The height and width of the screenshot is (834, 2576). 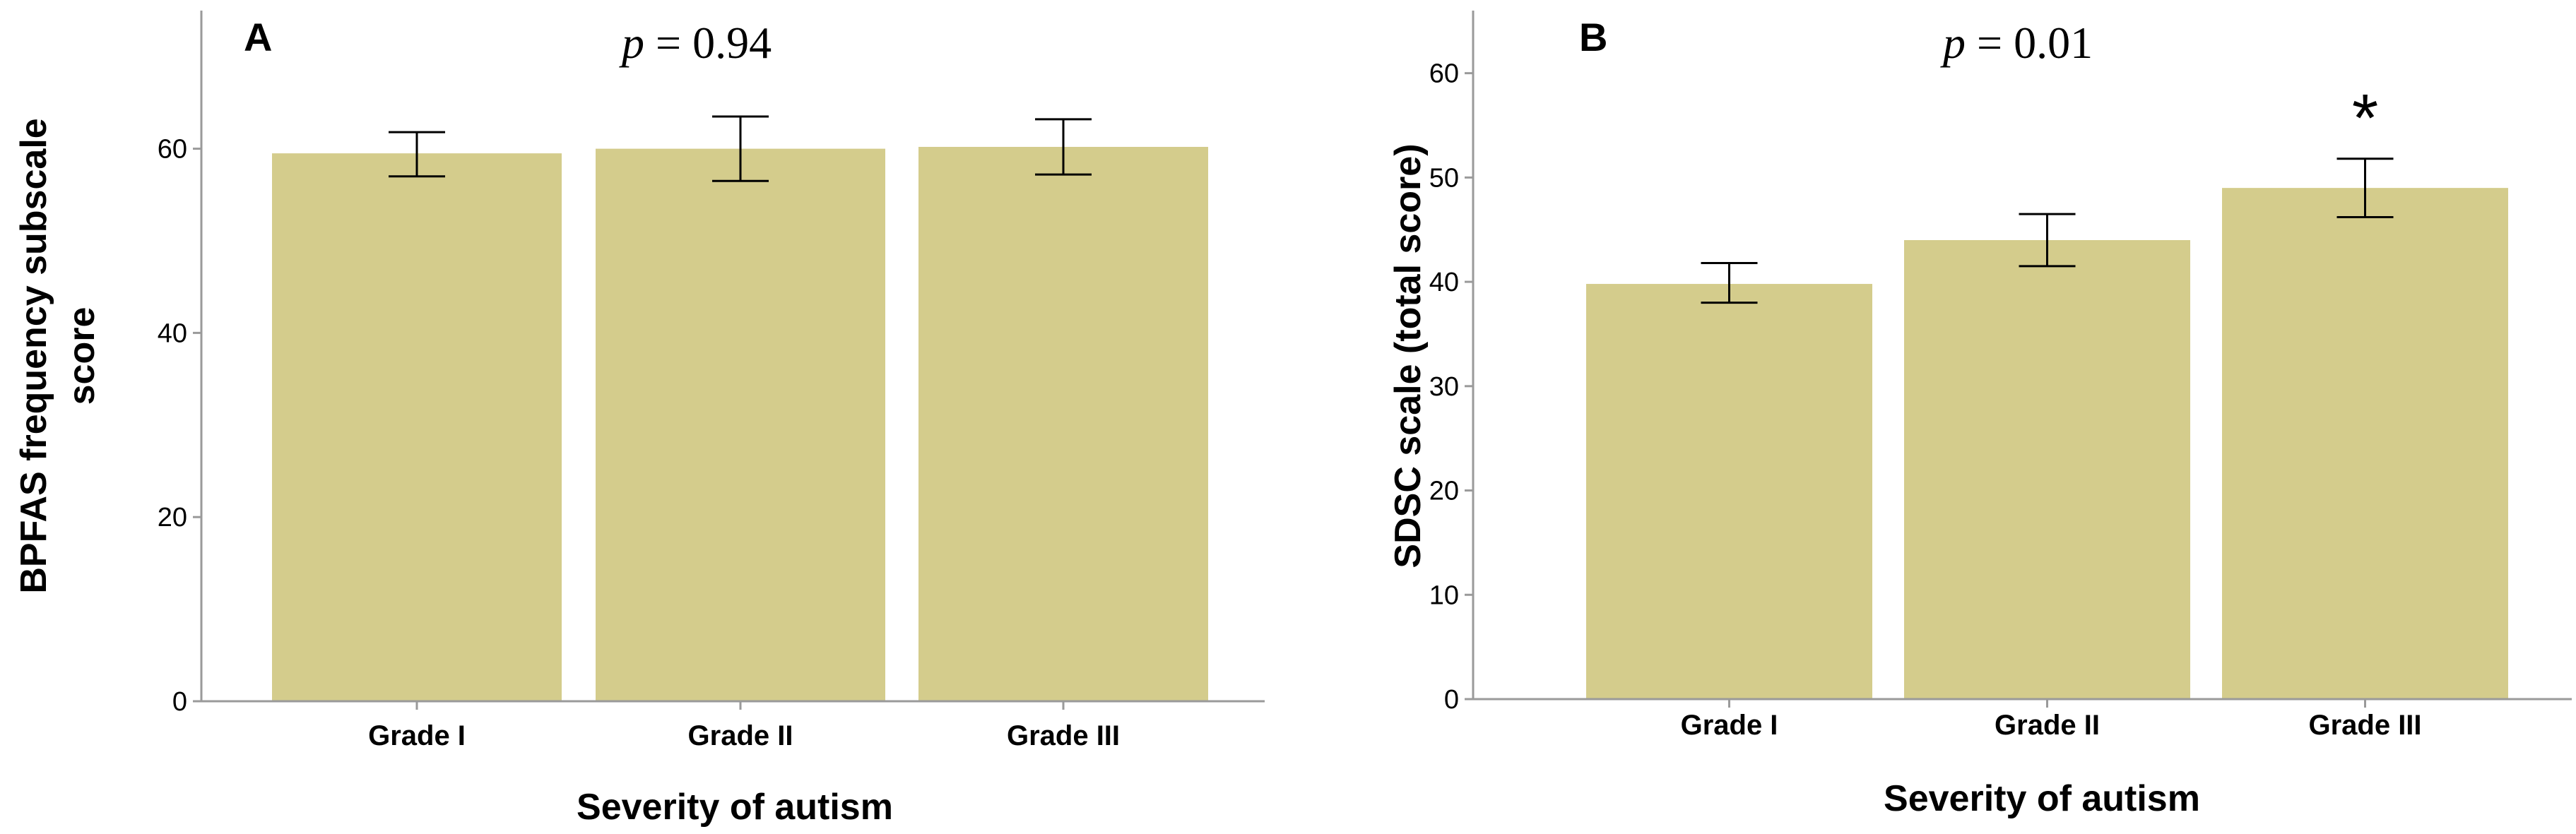 What do you see at coordinates (1444, 387) in the screenshot?
I see `y-tick-label: 30` at bounding box center [1444, 387].